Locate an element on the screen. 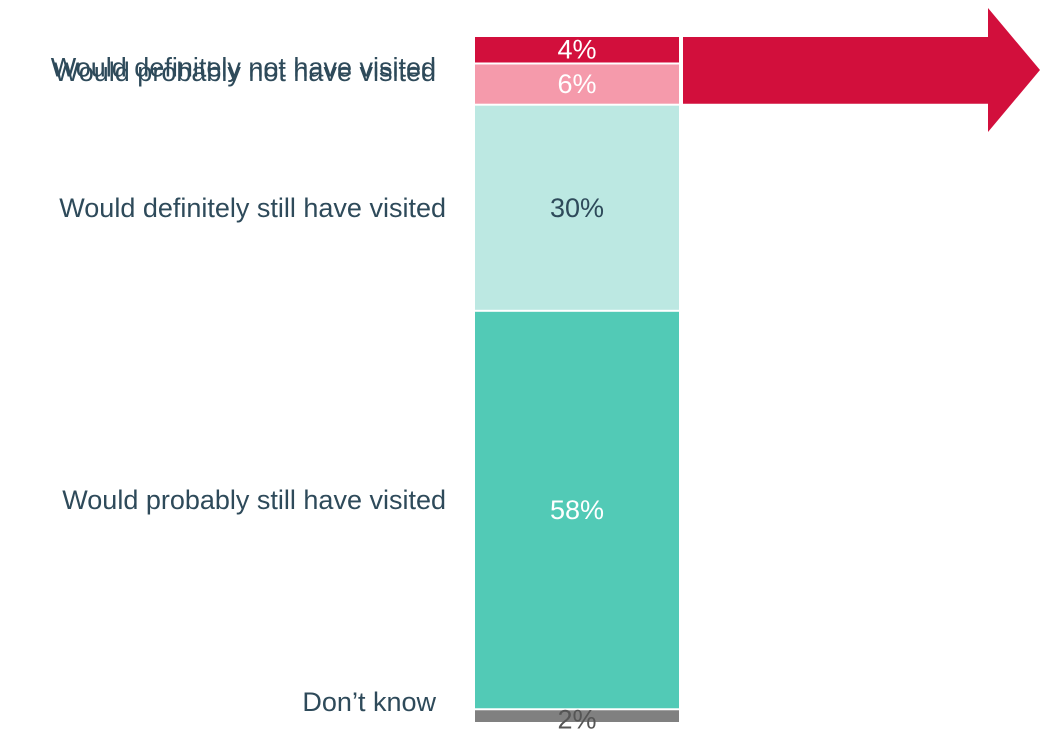  category-label-1: Would probably not have visited is located at coordinates (245, 72).